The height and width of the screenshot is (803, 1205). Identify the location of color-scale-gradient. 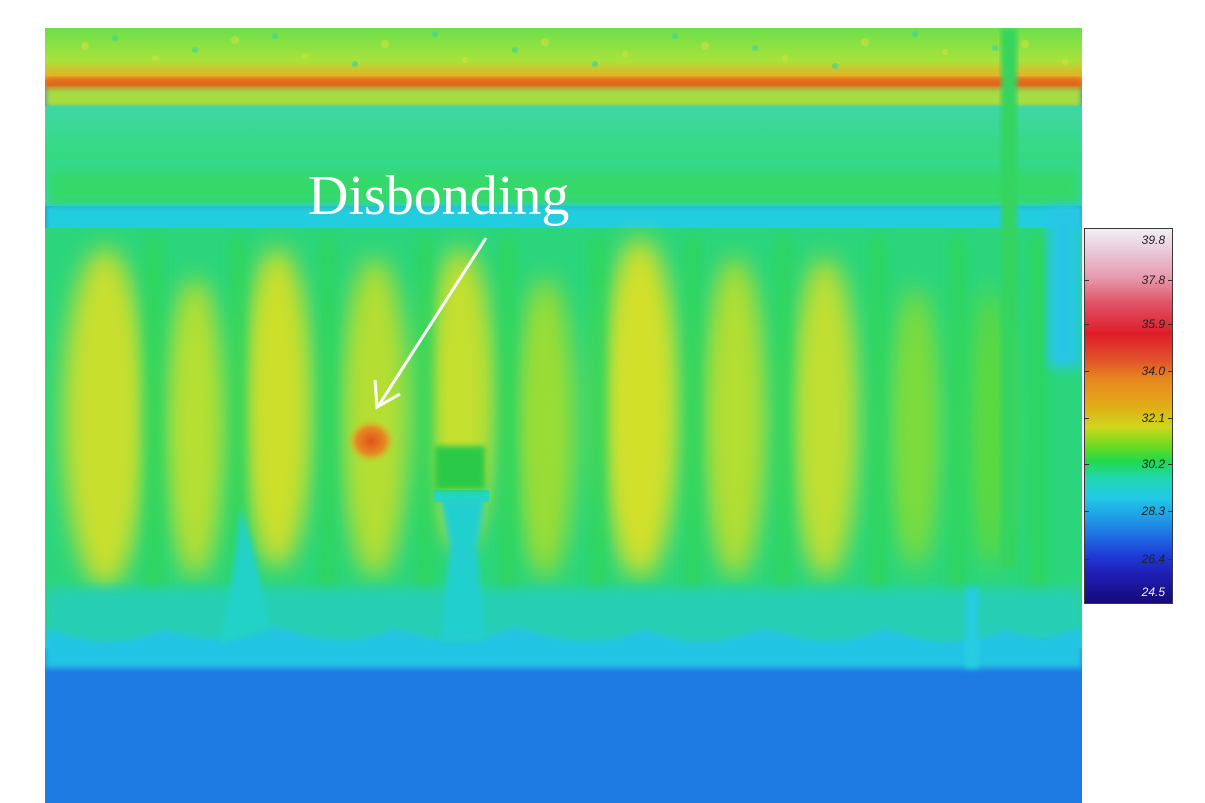
(1128, 416).